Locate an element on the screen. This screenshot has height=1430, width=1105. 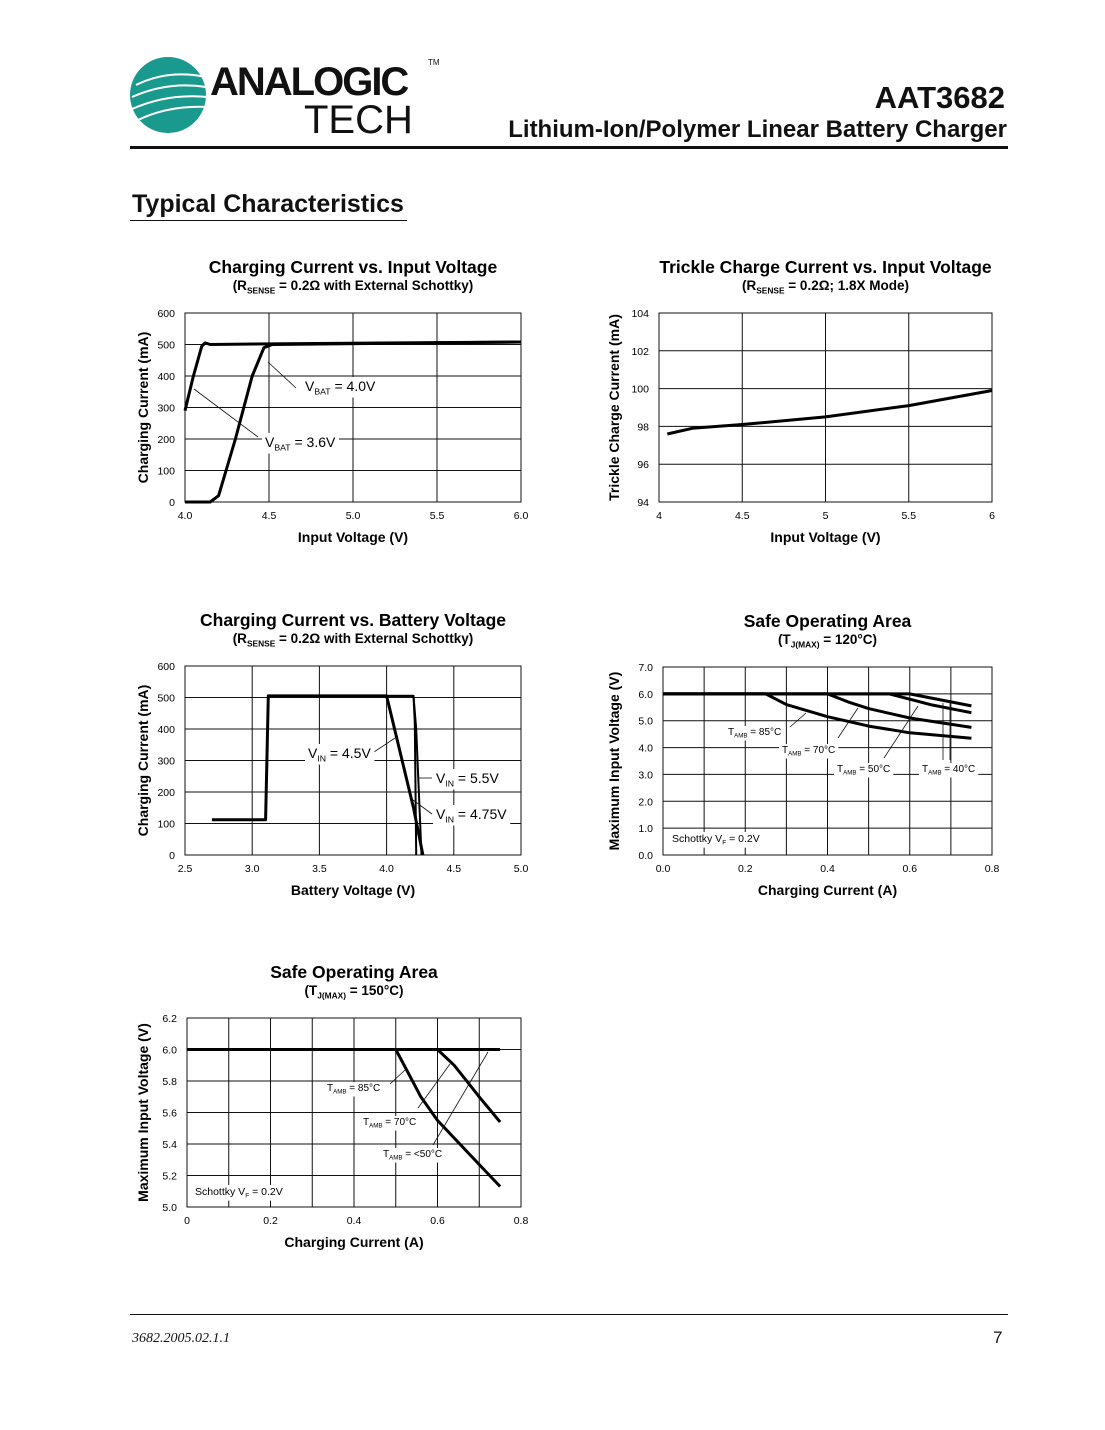
x-tick-label: 4.0 is located at coordinates (185, 516).